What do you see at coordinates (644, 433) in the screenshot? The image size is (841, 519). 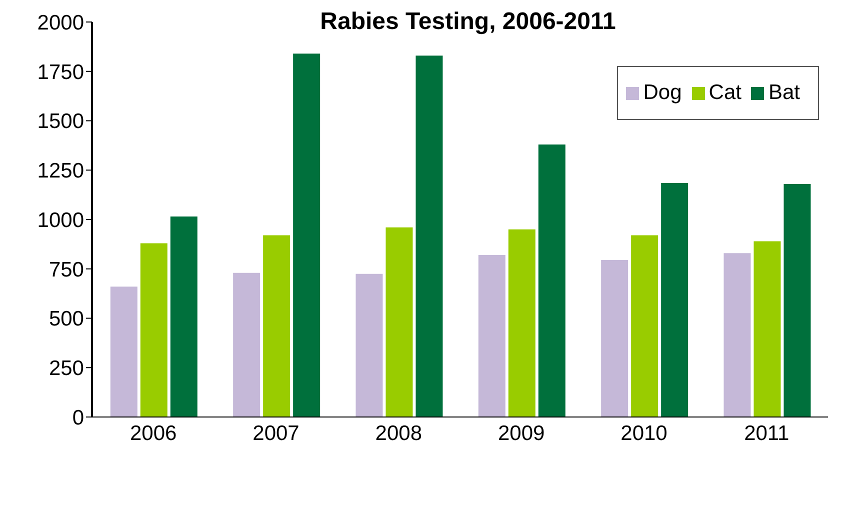 I see `x-tick-label: 2010` at bounding box center [644, 433].